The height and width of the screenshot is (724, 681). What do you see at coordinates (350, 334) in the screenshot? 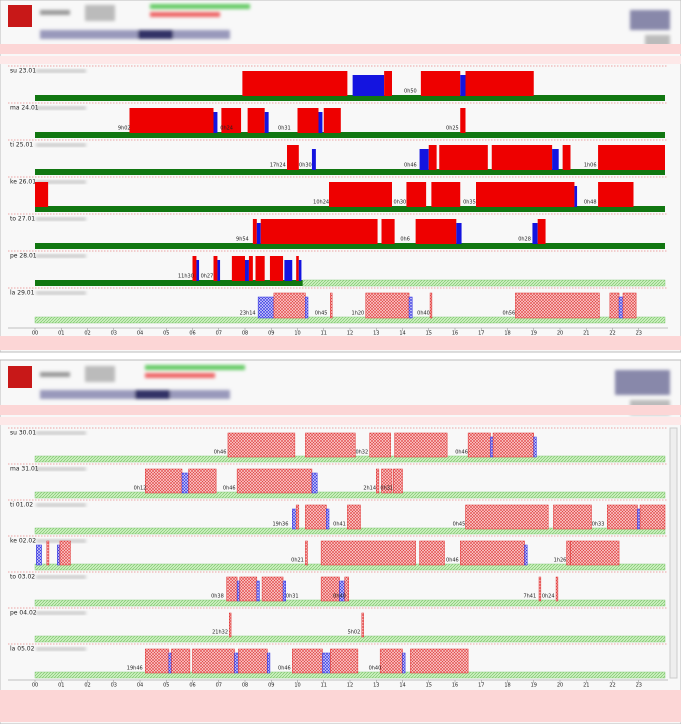
I see `hour-label: 12` at bounding box center [350, 334].